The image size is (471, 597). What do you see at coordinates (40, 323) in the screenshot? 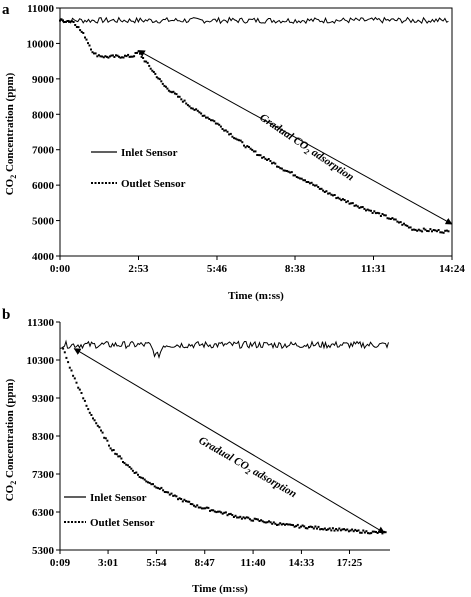
I see `y-tick-label: 11300` at bounding box center [40, 323].